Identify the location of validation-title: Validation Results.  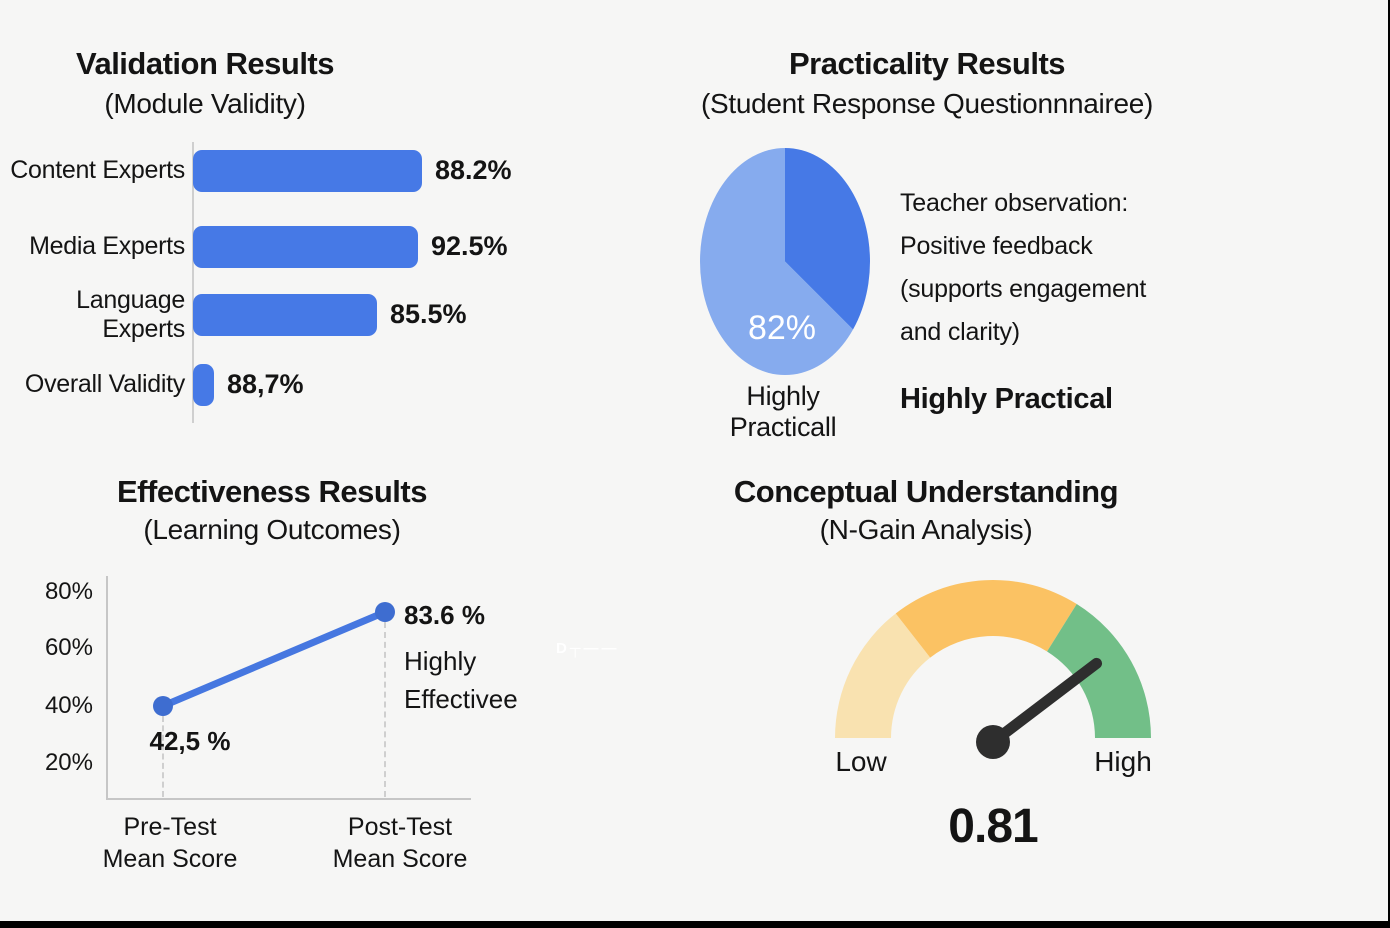
(205, 63).